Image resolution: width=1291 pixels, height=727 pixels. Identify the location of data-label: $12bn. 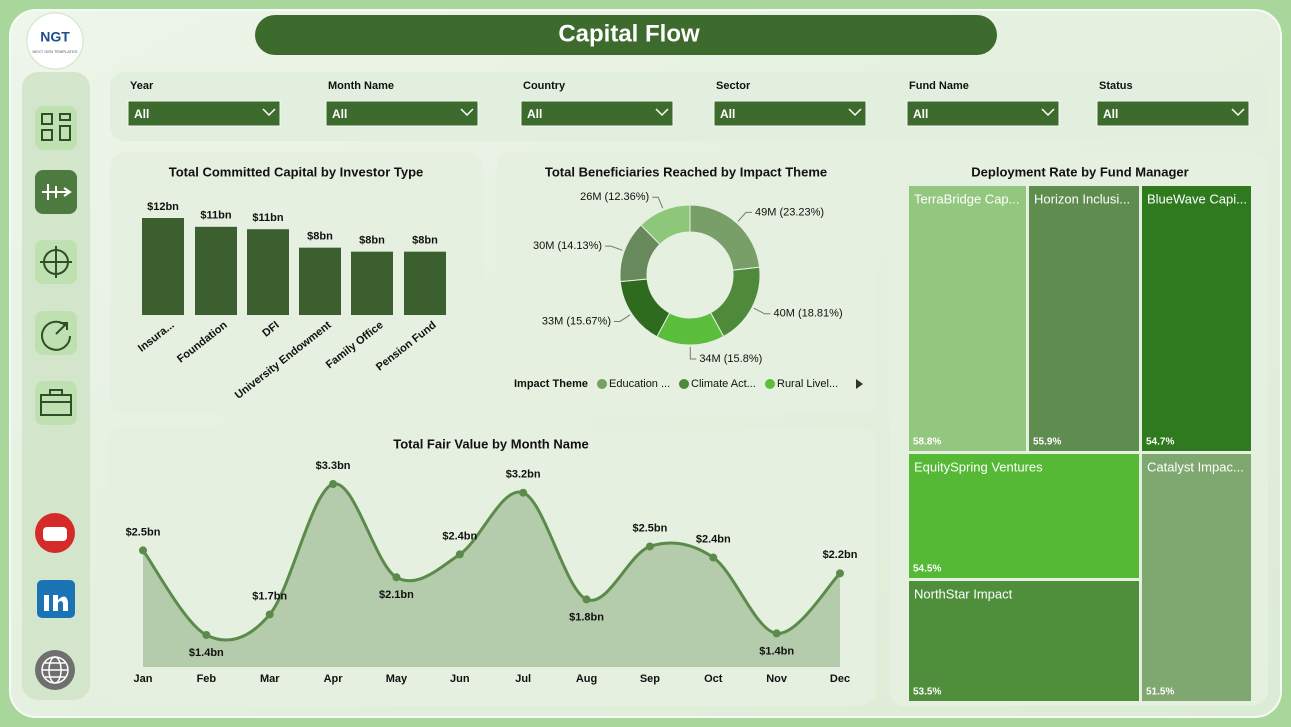
(163, 207).